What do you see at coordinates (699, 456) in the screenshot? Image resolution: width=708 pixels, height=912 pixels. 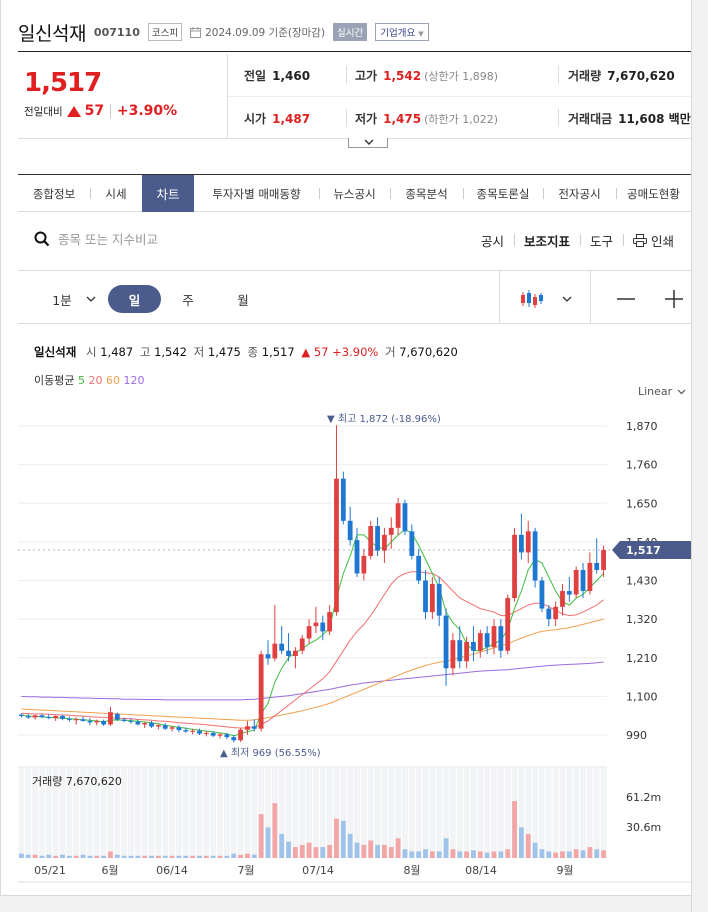 I see `vertical-scrollbar` at bounding box center [699, 456].